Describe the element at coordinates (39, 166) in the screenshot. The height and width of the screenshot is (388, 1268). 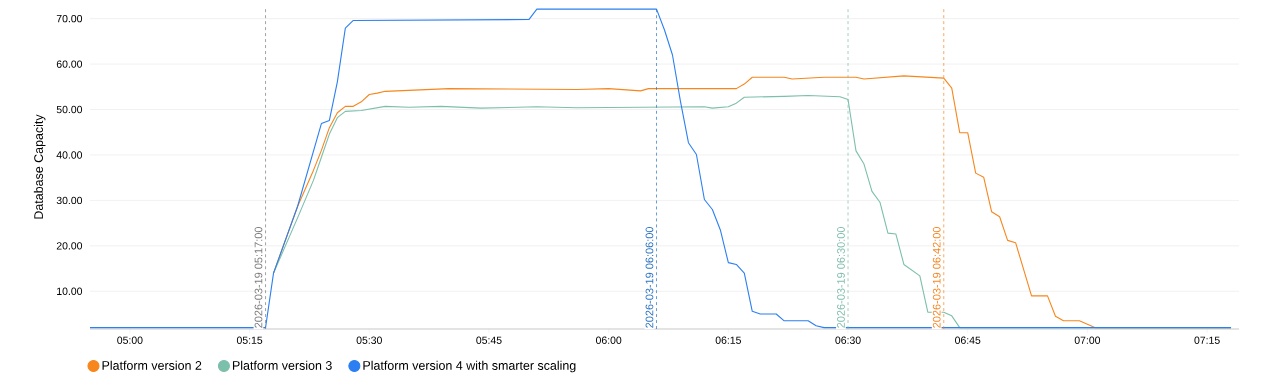
I see `y-axis-title: Database Capacity` at that location.